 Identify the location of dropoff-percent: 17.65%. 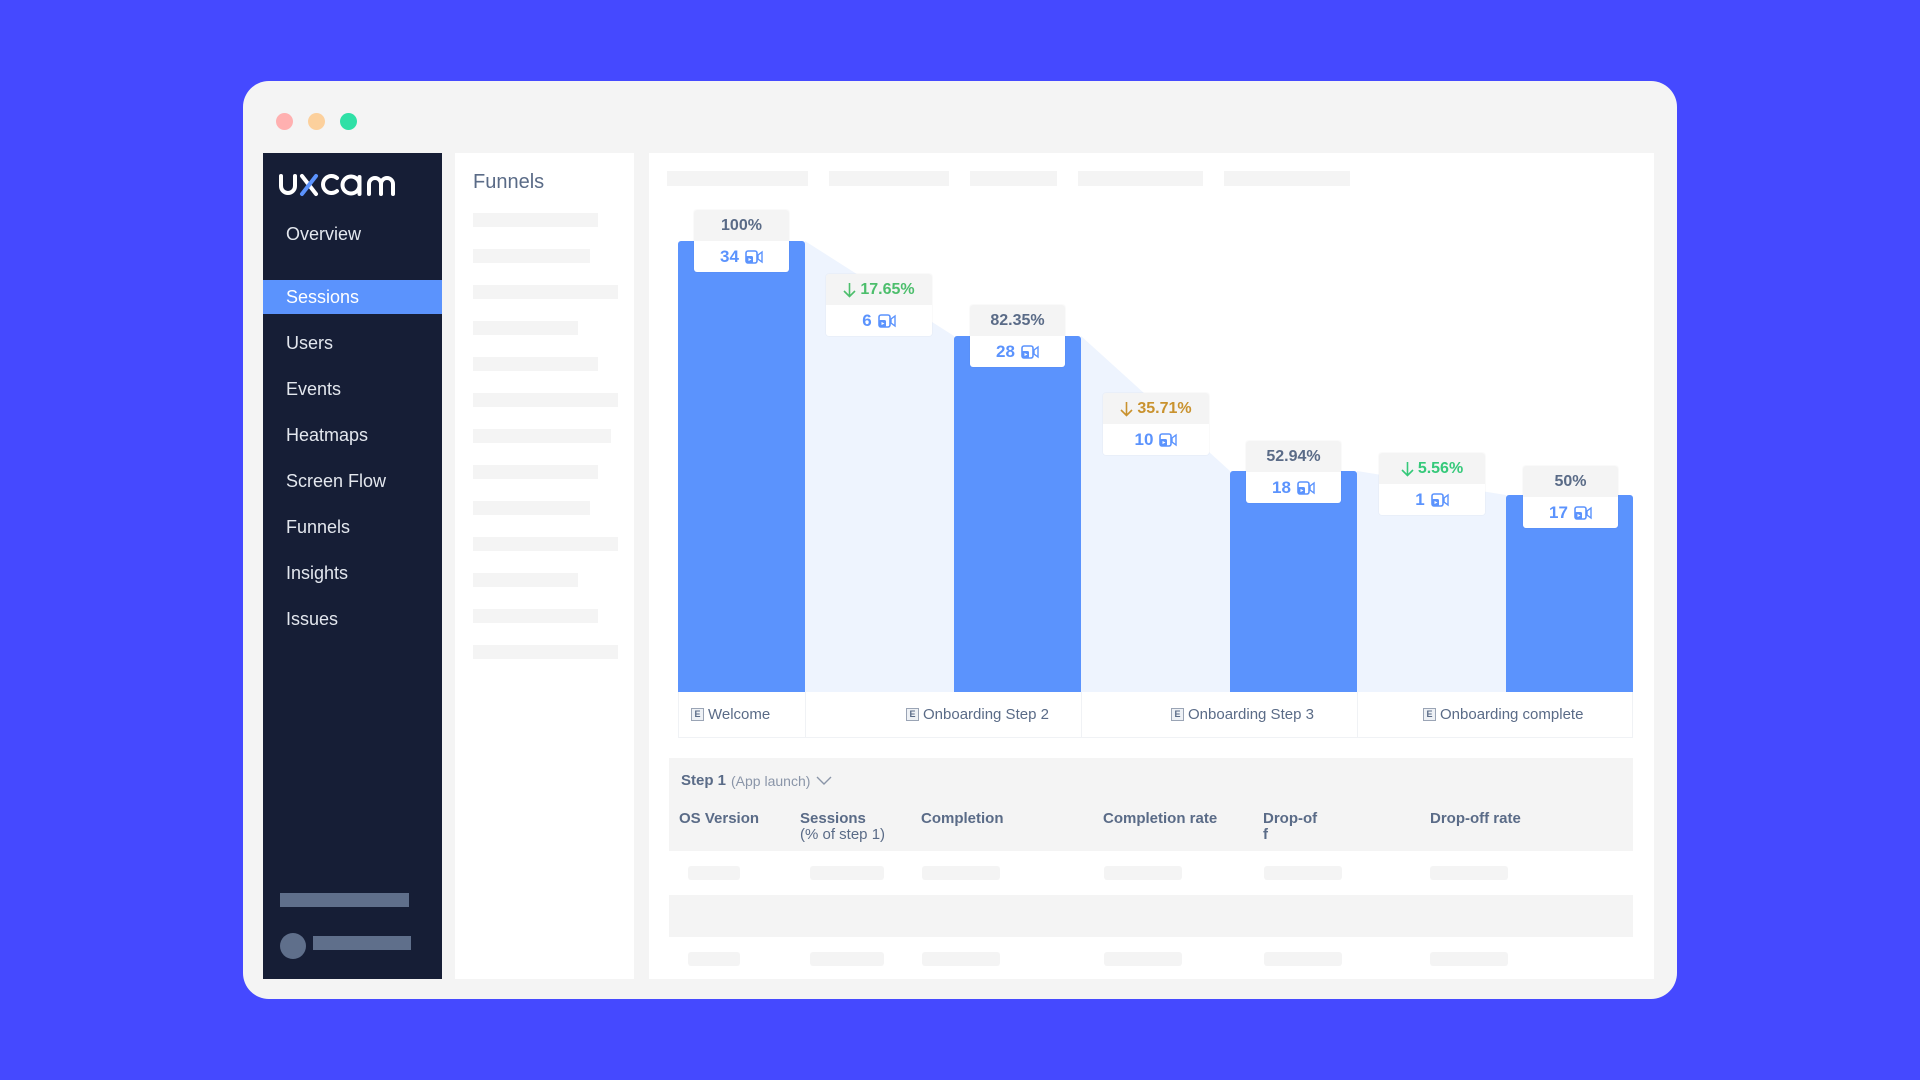
(879, 289).